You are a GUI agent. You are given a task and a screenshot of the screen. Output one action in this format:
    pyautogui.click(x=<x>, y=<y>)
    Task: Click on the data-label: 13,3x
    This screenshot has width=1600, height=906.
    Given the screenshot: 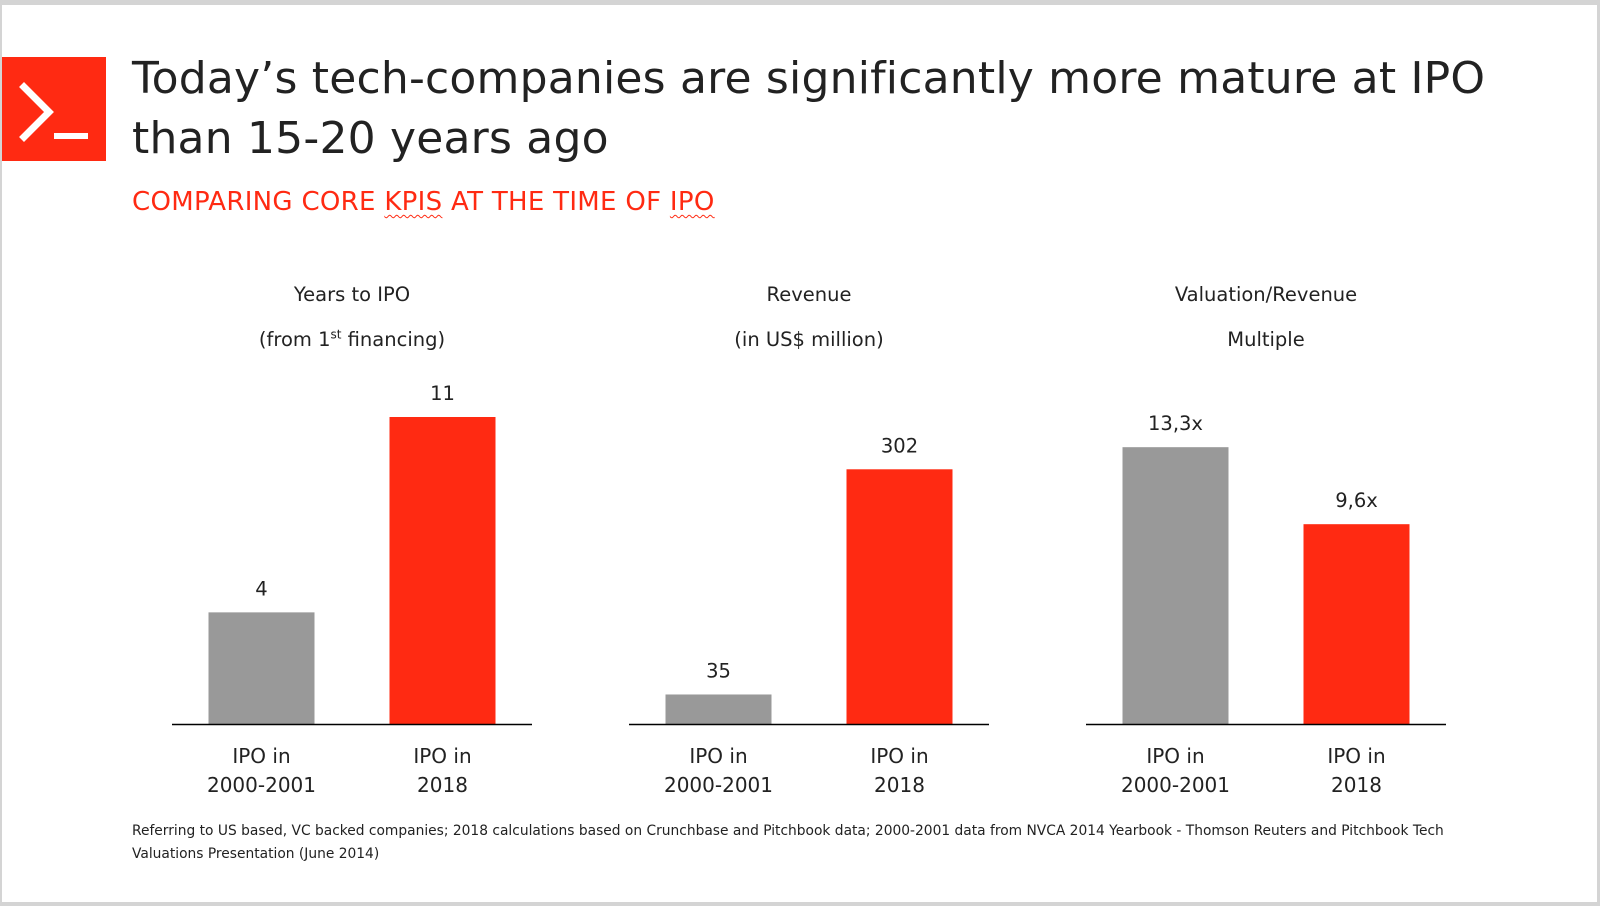 What is the action you would take?
    pyautogui.click(x=1175, y=423)
    